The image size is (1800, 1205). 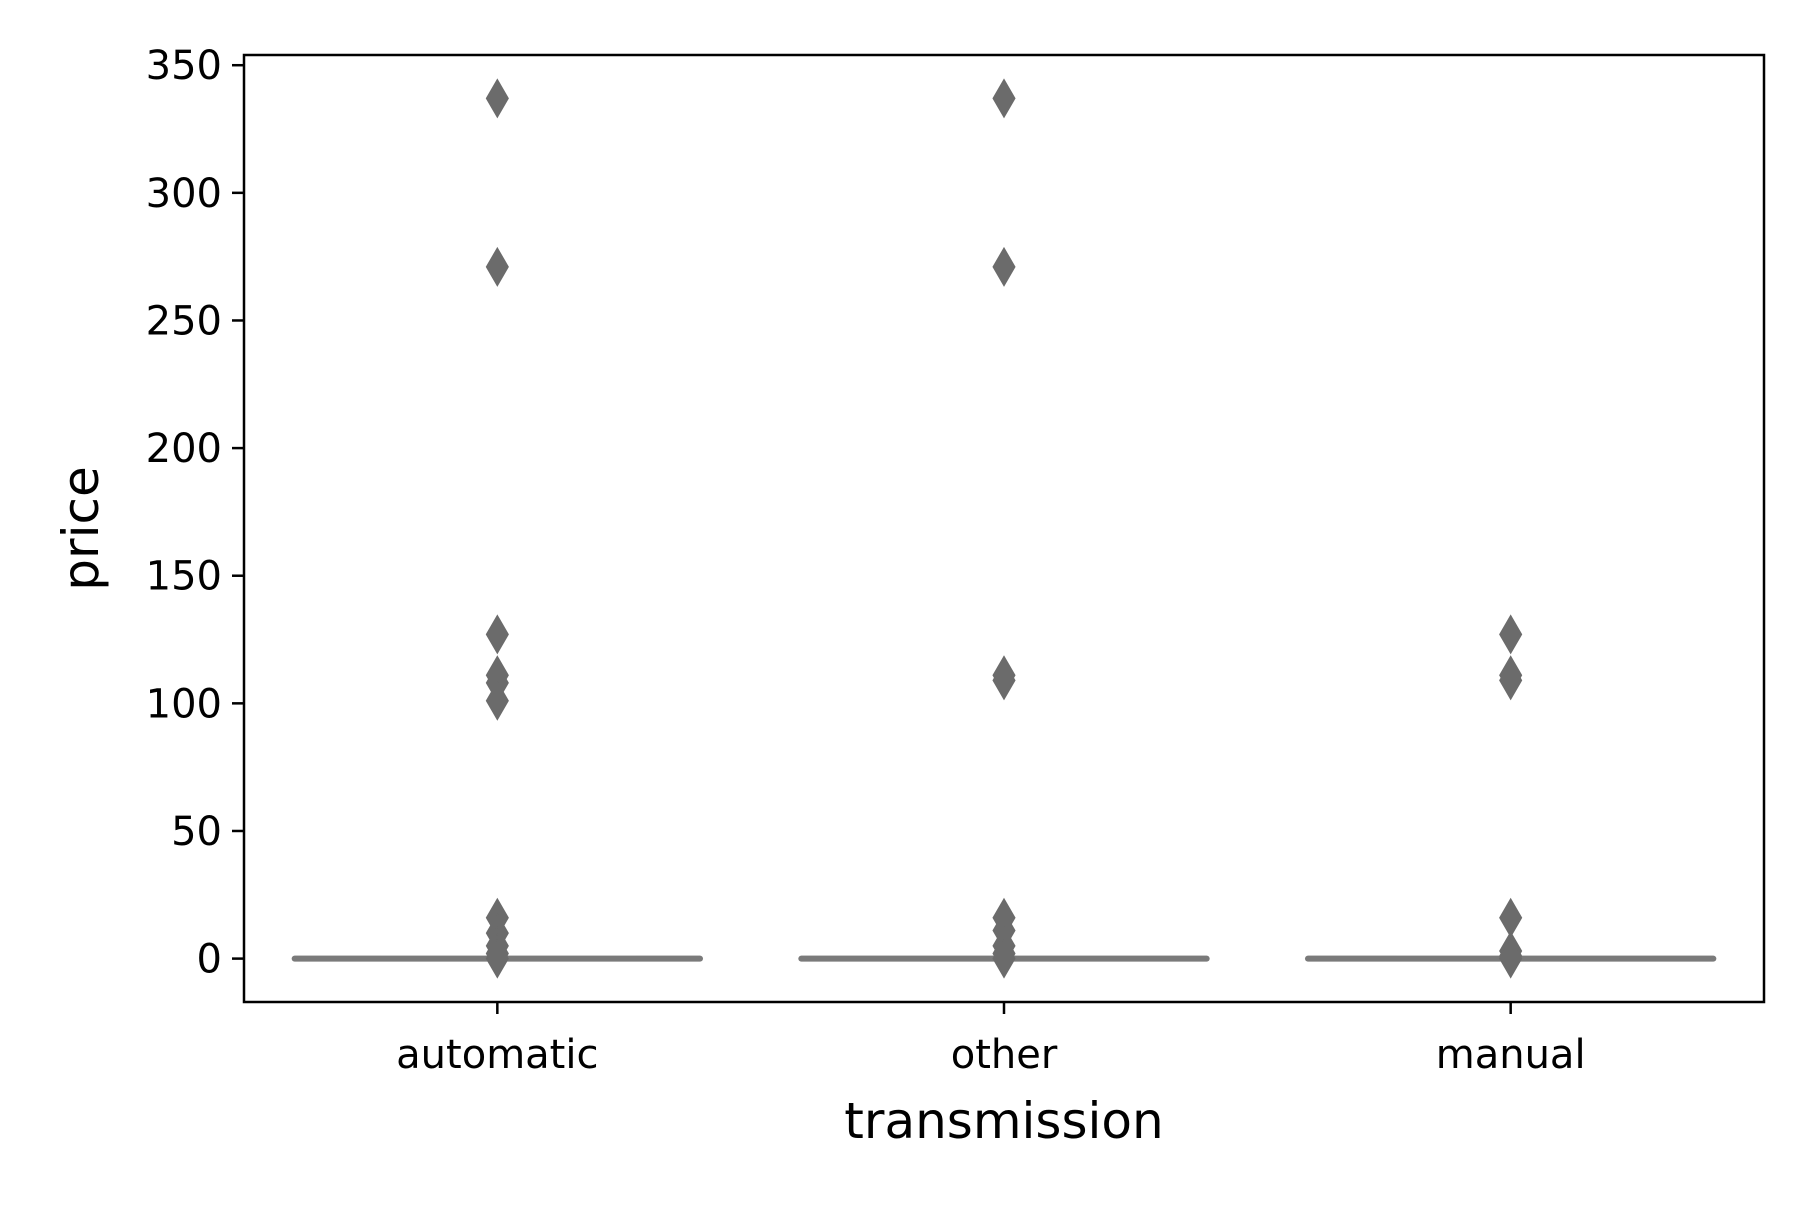 What do you see at coordinates (497, 1055) in the screenshot?
I see `x-tick-label: automatic` at bounding box center [497, 1055].